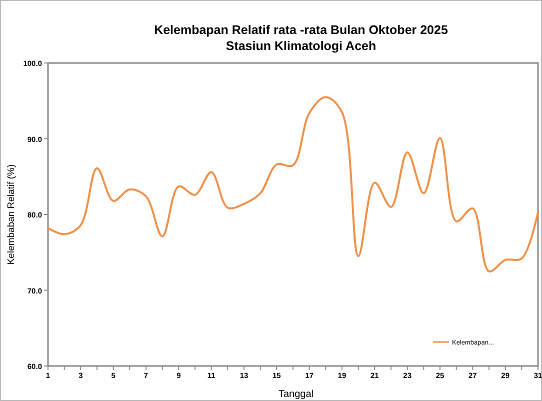 This screenshot has height=401, width=542. What do you see at coordinates (296, 394) in the screenshot?
I see `x-axis-title: Tanggal` at bounding box center [296, 394].